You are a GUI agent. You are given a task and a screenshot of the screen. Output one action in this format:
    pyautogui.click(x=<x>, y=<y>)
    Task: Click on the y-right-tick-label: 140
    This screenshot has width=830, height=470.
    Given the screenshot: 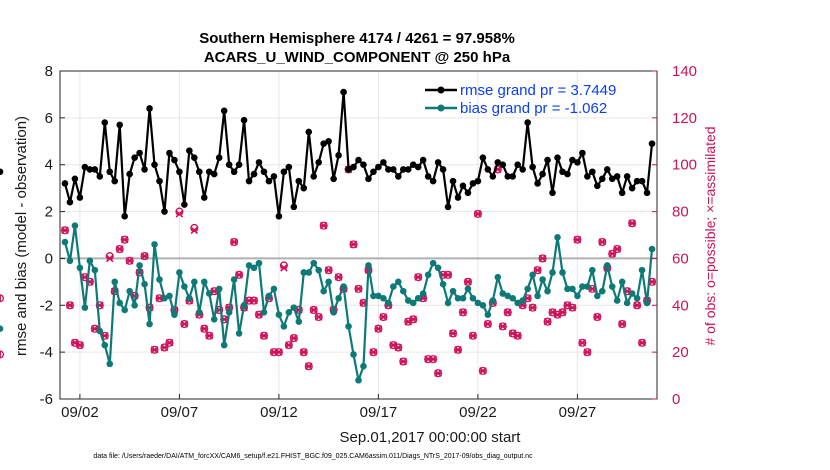 What is the action you would take?
    pyautogui.click(x=684, y=71)
    